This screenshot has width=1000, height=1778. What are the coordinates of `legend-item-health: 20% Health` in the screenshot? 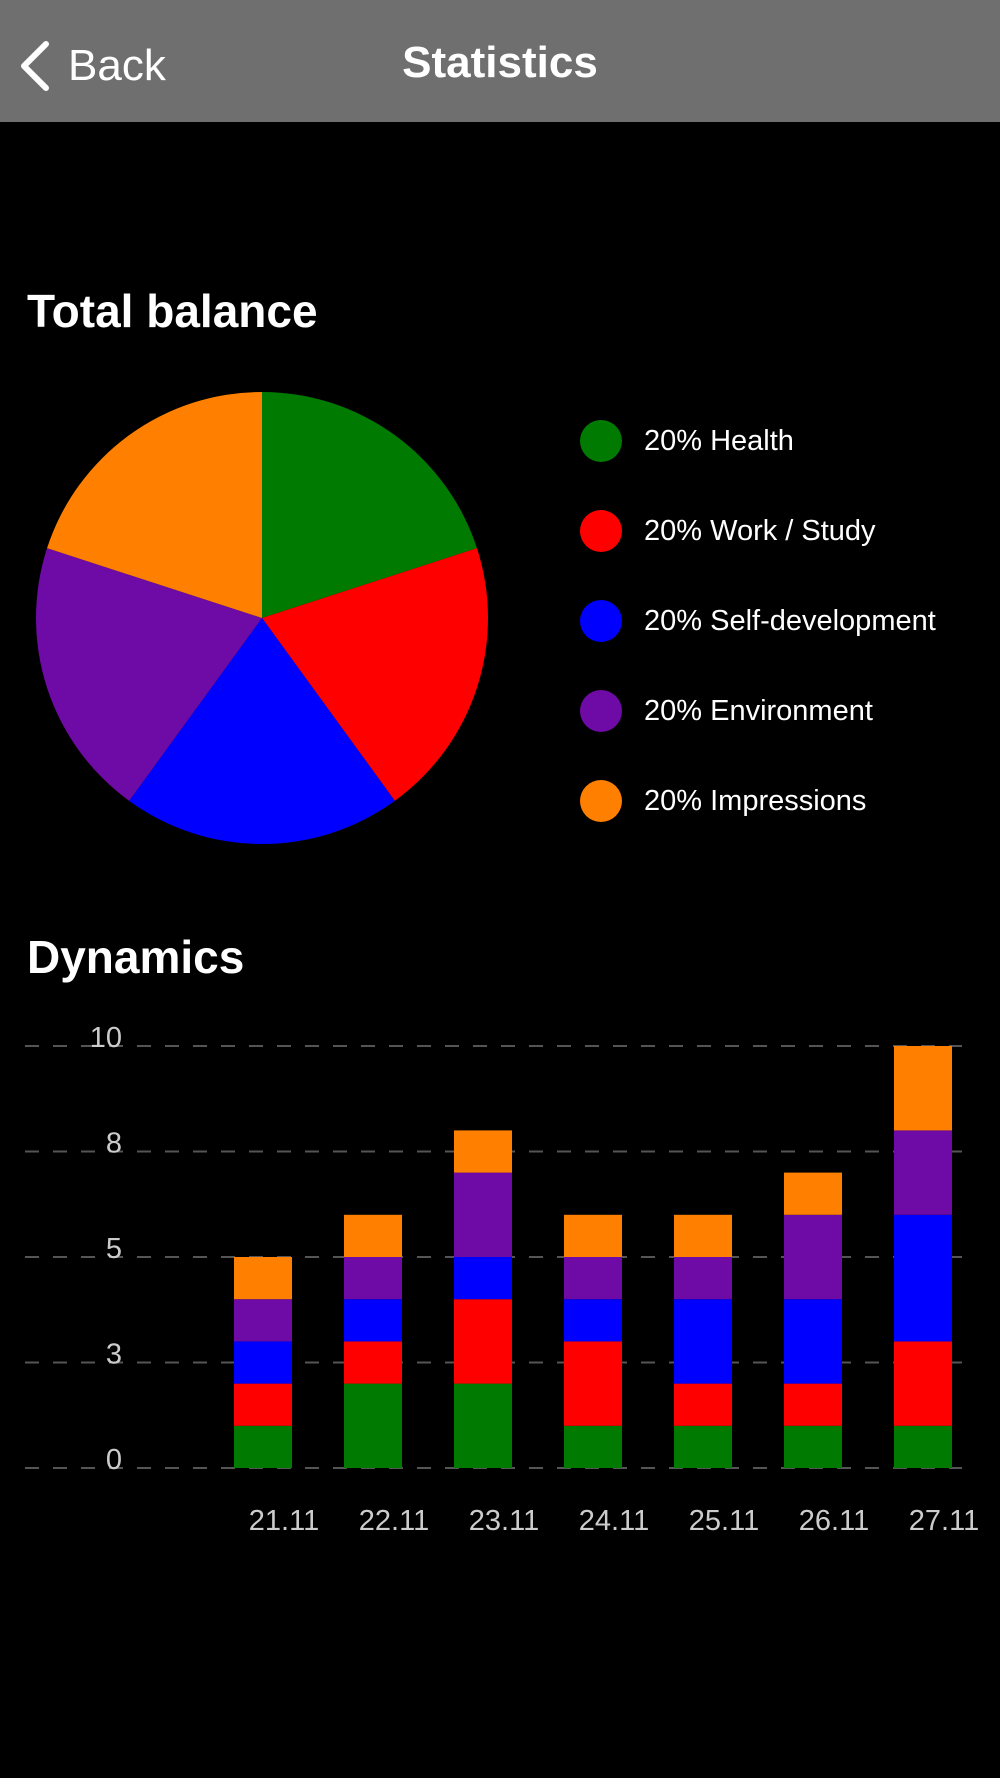 It's located at (687, 441).